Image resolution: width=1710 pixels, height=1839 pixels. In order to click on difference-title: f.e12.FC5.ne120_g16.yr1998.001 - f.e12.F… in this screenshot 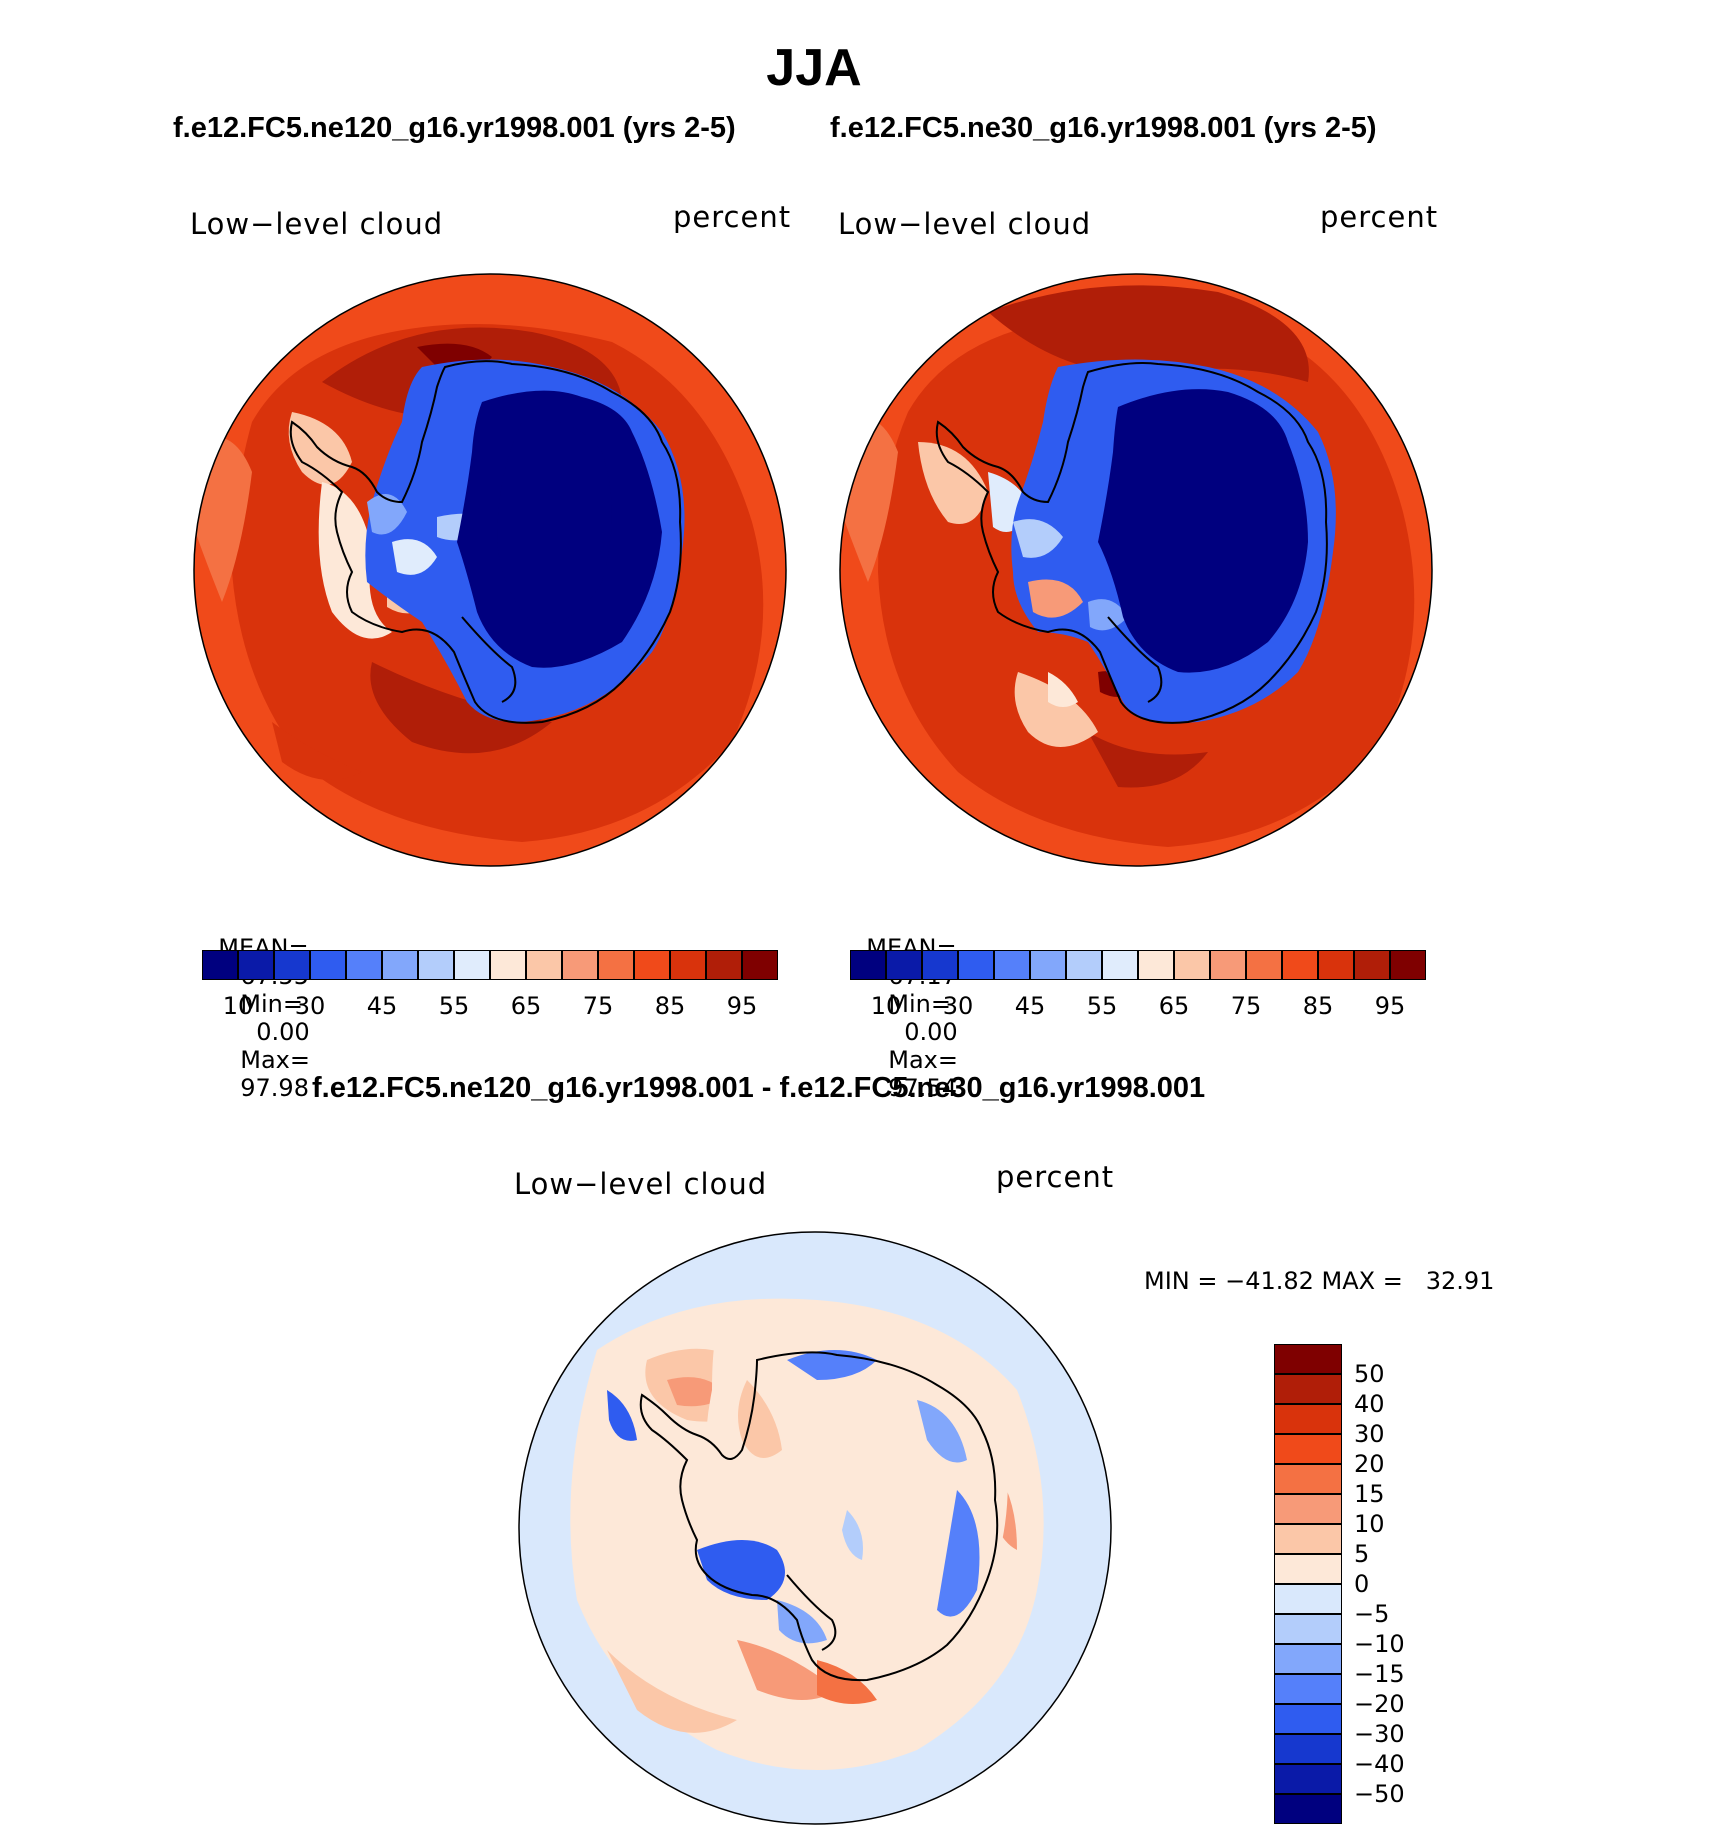, I will do `click(759, 1088)`.